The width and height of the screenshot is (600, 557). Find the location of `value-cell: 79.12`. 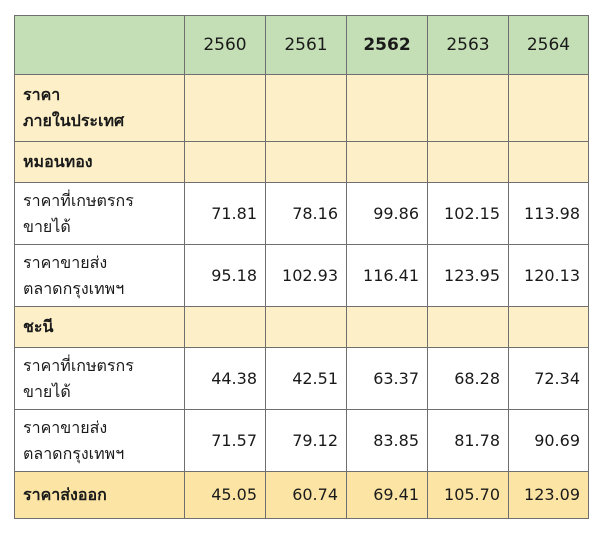

value-cell: 79.12 is located at coordinates (306, 440).